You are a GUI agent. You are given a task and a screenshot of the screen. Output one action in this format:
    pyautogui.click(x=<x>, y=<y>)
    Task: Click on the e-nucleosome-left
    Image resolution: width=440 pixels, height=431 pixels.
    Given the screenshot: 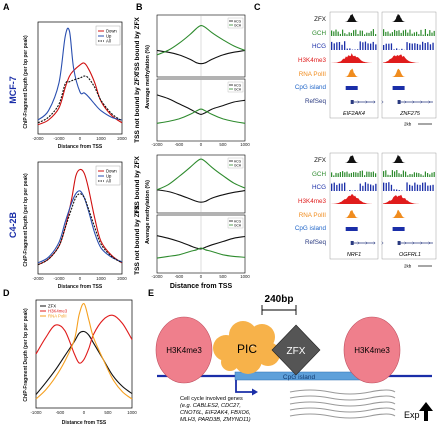 What is the action you would take?
    pyautogui.click(x=184, y=350)
    